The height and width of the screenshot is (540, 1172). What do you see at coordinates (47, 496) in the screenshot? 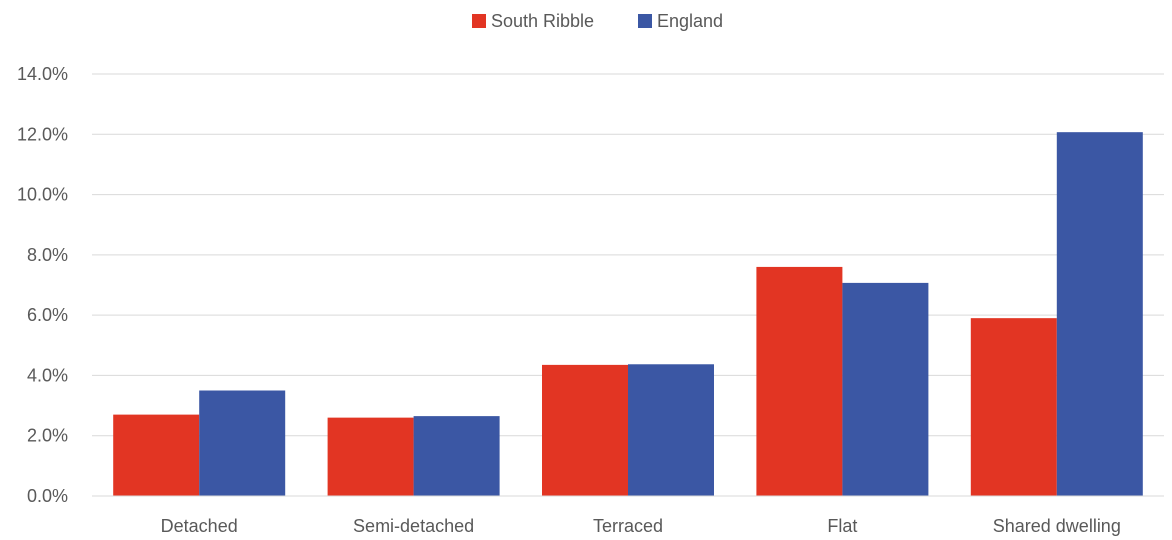
I see `y-tick-label: 0.0%` at bounding box center [47, 496].